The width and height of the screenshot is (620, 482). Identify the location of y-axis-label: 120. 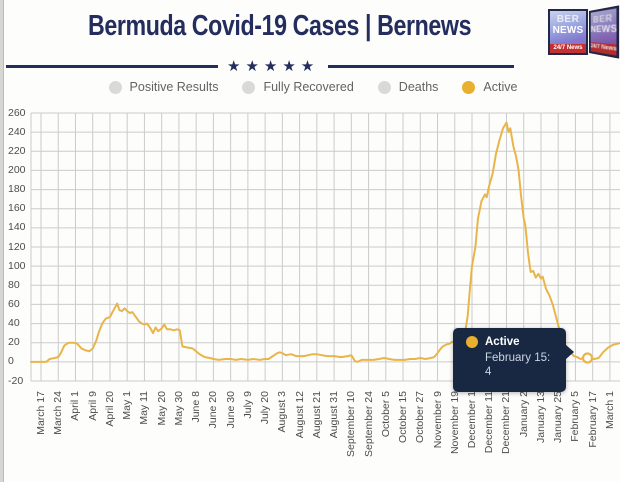
(17, 246).